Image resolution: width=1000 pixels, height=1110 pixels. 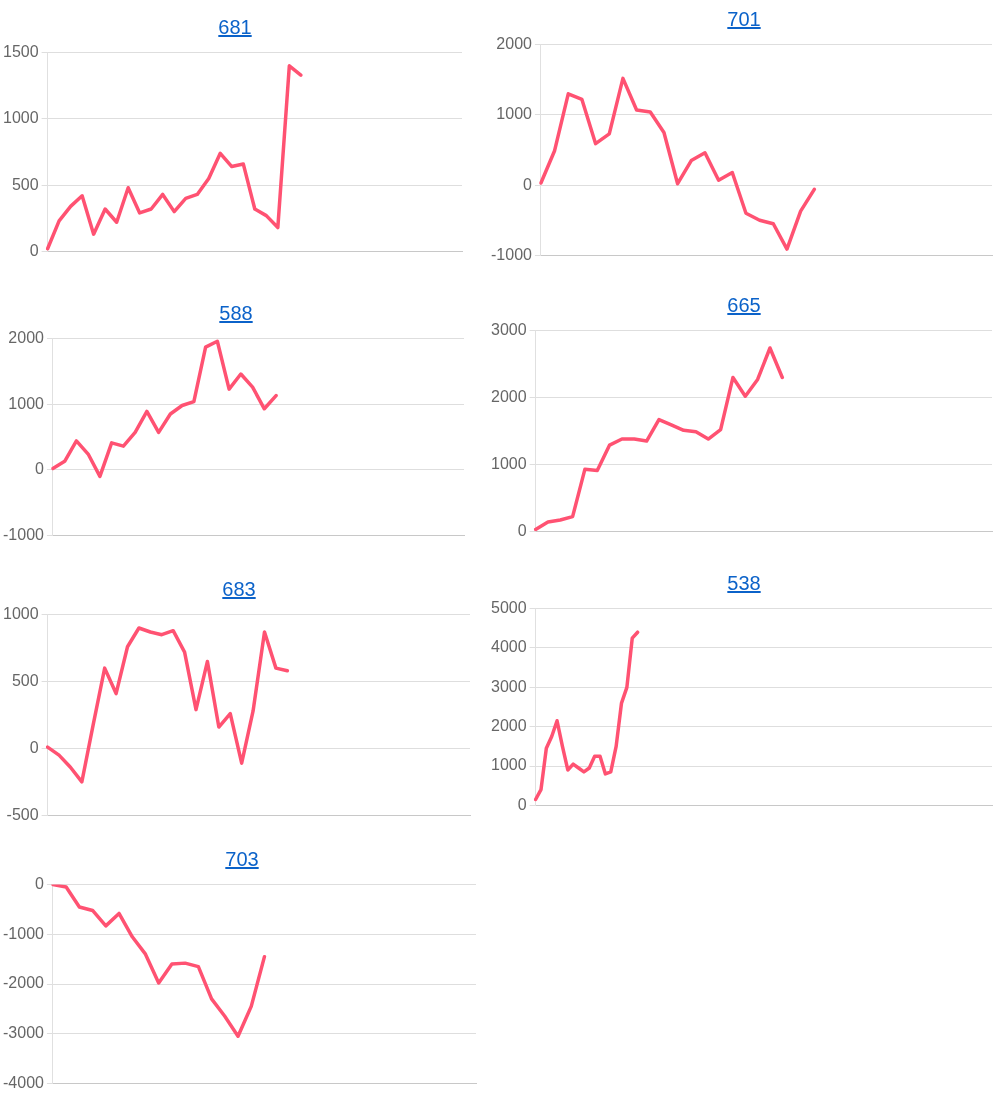 I want to click on y-tick-label: -3000, so click(x=24, y=1033).